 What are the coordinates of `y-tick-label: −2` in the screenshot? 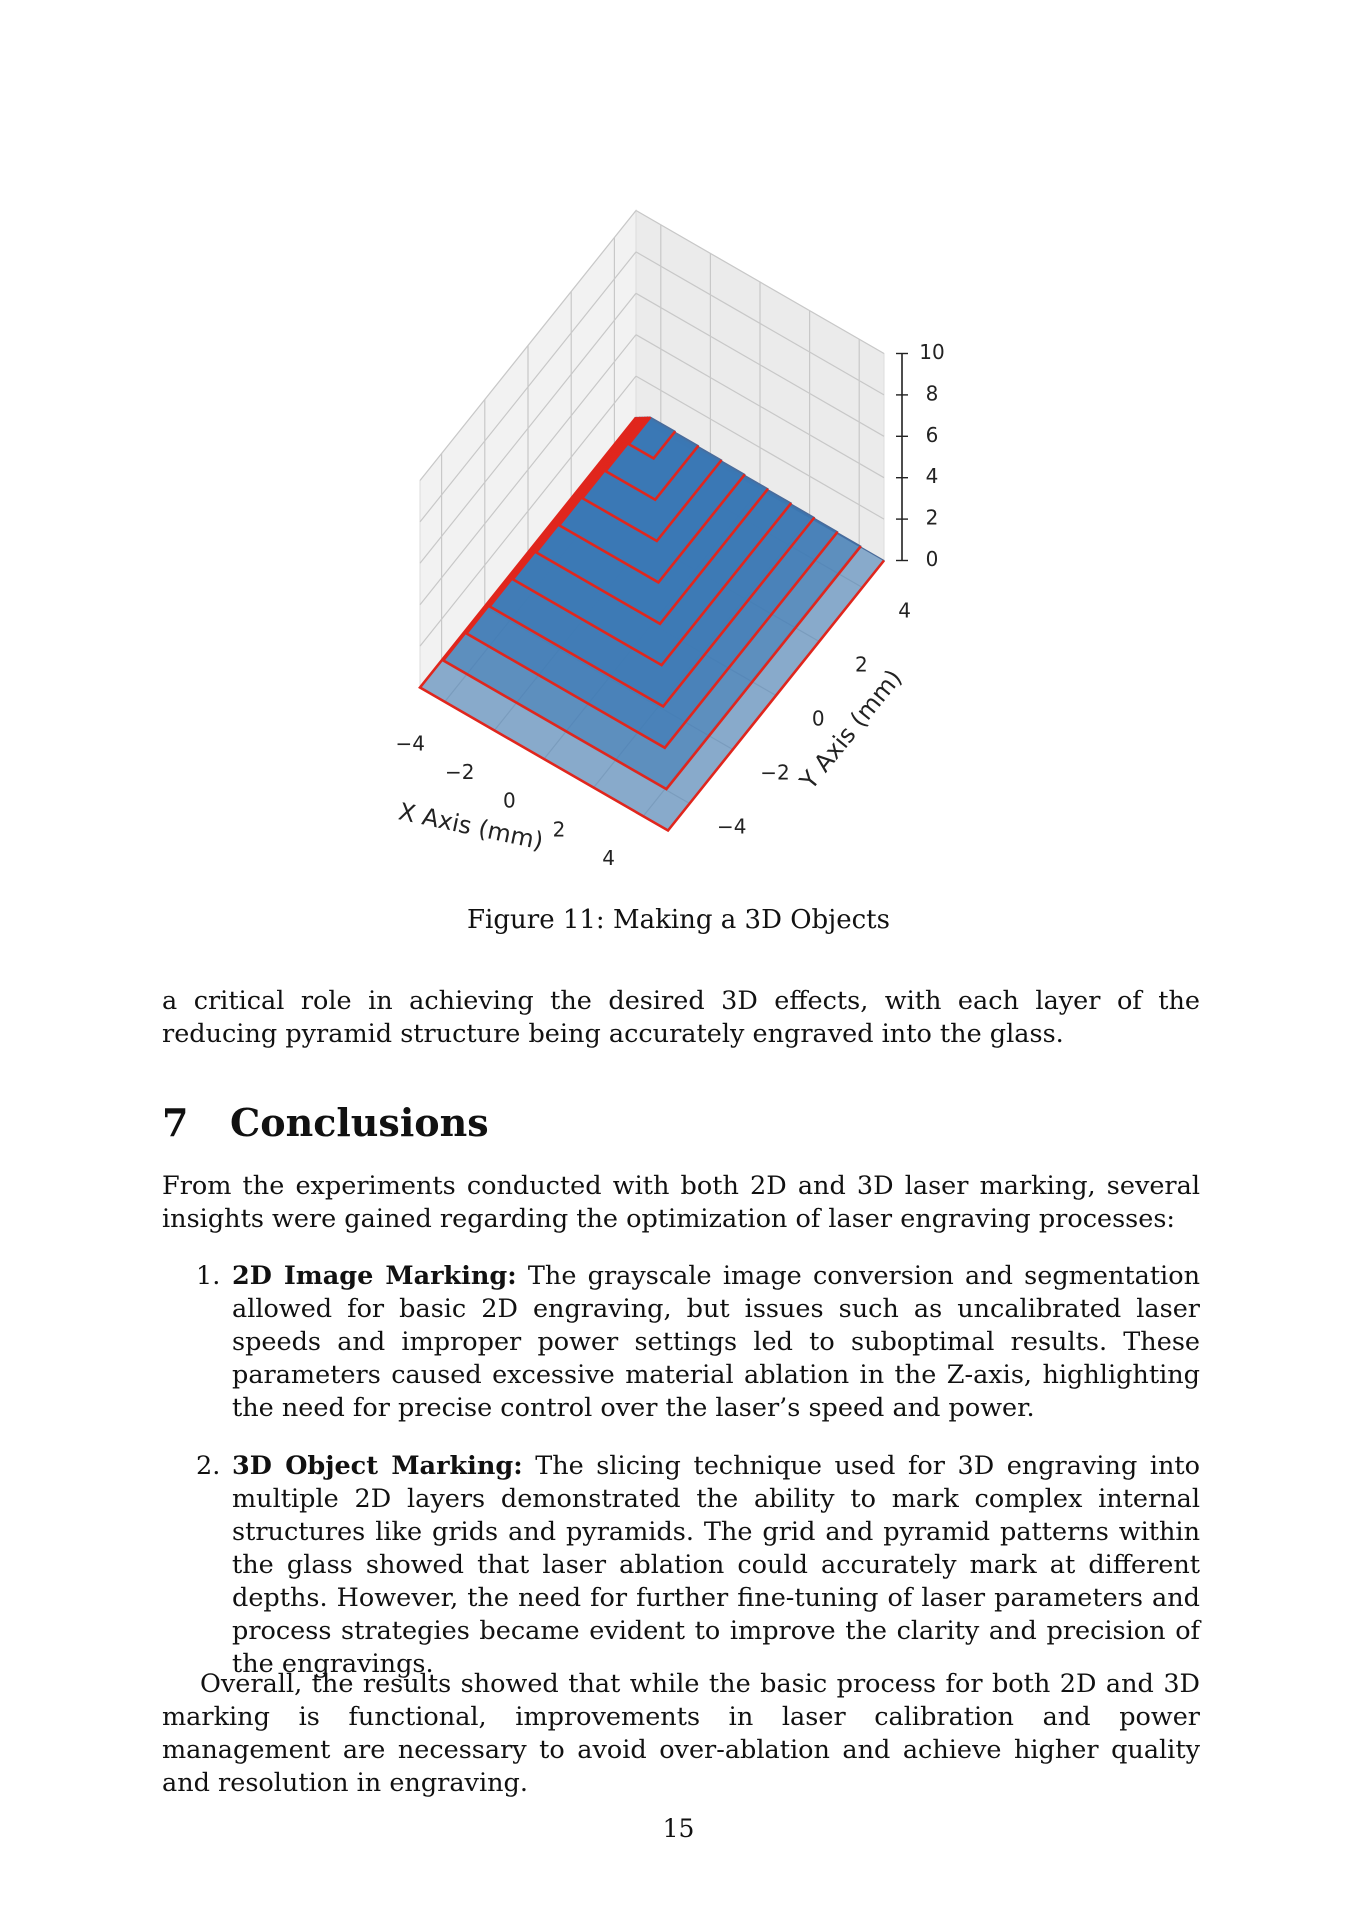 It's located at (774, 772).